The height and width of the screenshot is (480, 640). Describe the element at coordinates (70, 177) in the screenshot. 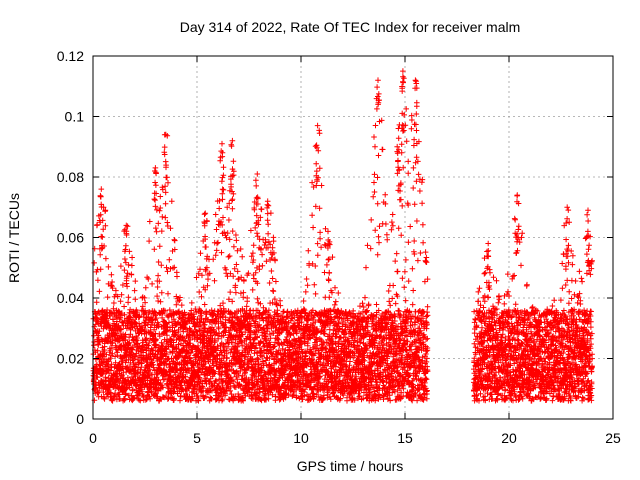

I see `y-tick-label: 0.08` at that location.